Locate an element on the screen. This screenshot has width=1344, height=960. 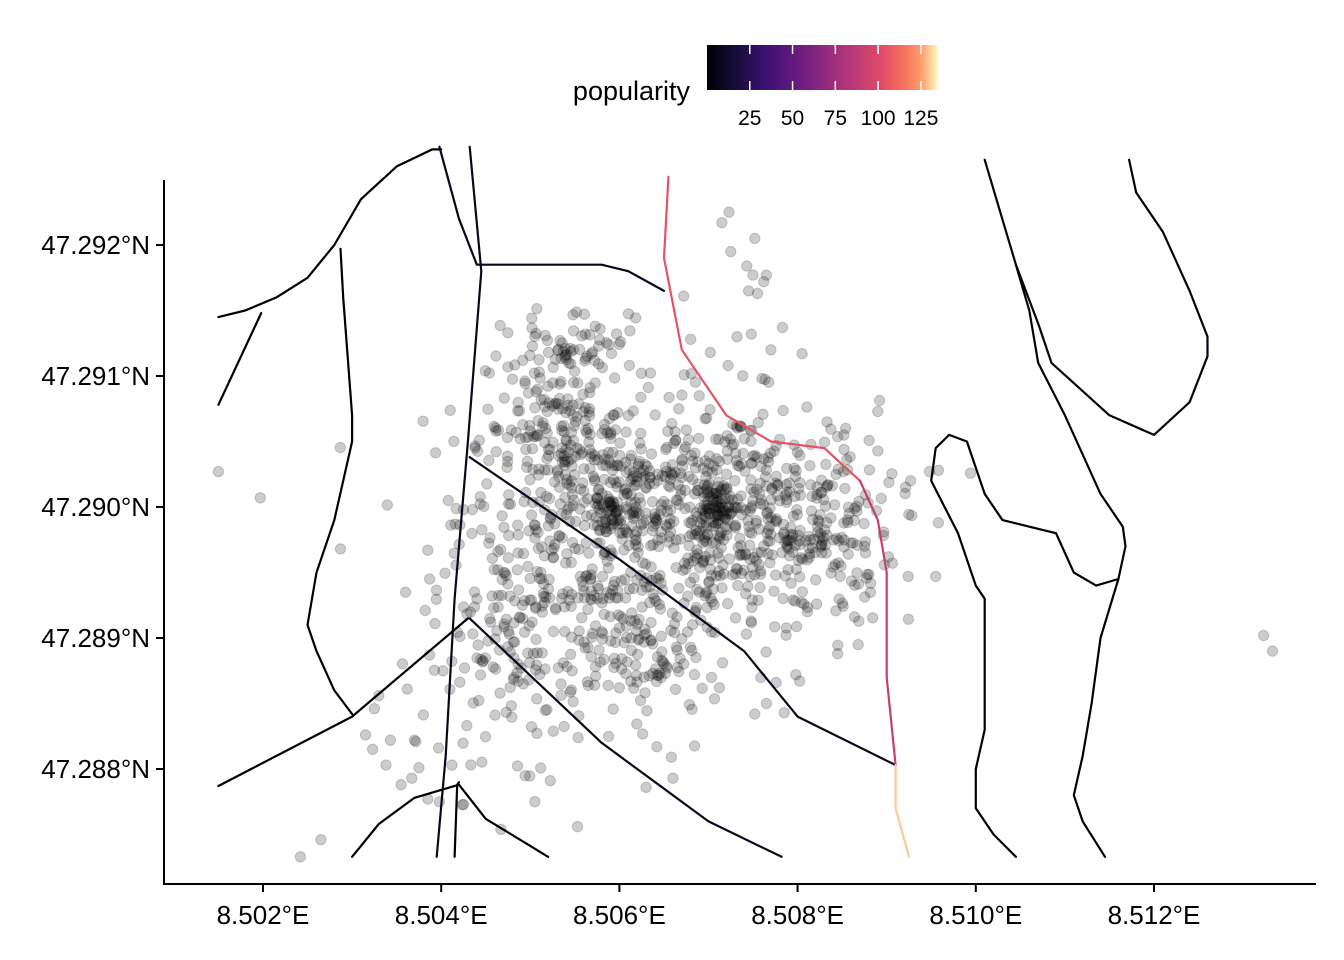
x-tick-label: 8.510°E is located at coordinates (975, 915).